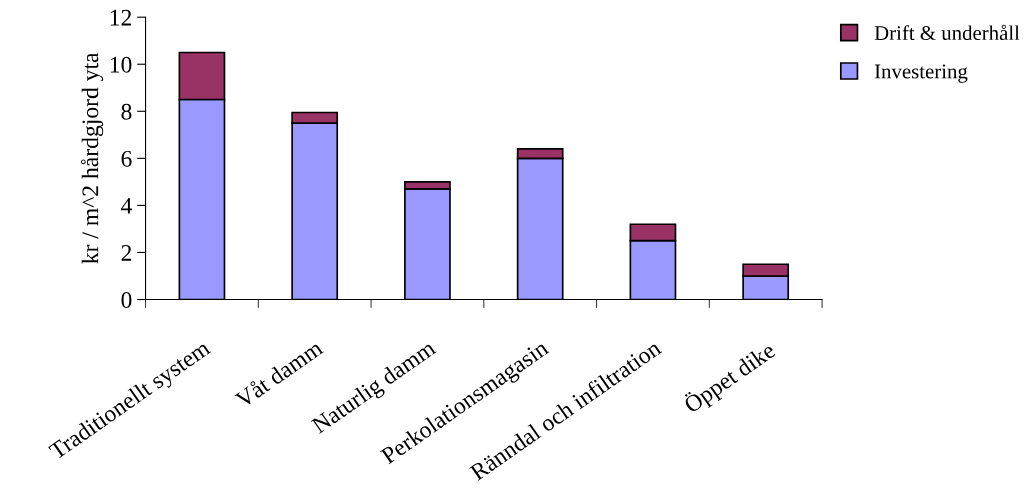 The image size is (1025, 491). Describe the element at coordinates (126, 300) in the screenshot. I see `y-tick-label: 0` at that location.